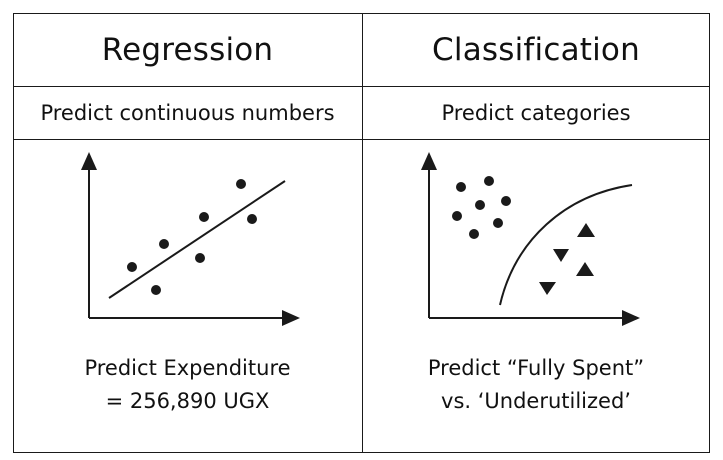  What do you see at coordinates (536, 368) in the screenshot?
I see `classification-prediction-line1: Predict “Fully Spent”` at bounding box center [536, 368].